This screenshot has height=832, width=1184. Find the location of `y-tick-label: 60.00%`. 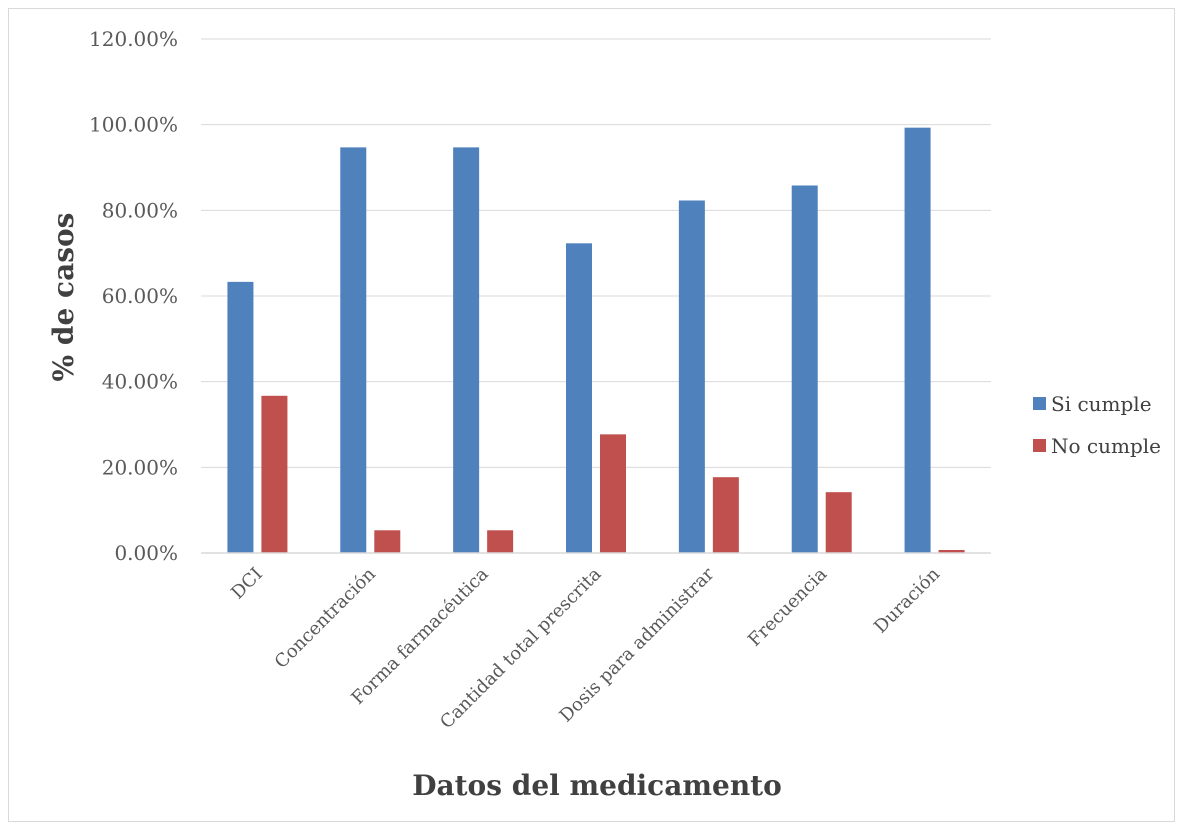

y-tick-label: 60.00% is located at coordinates (140, 296).